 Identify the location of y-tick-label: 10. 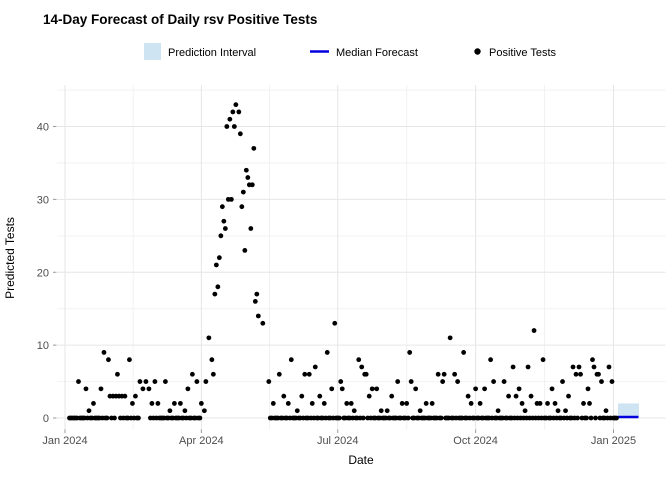
(43, 346).